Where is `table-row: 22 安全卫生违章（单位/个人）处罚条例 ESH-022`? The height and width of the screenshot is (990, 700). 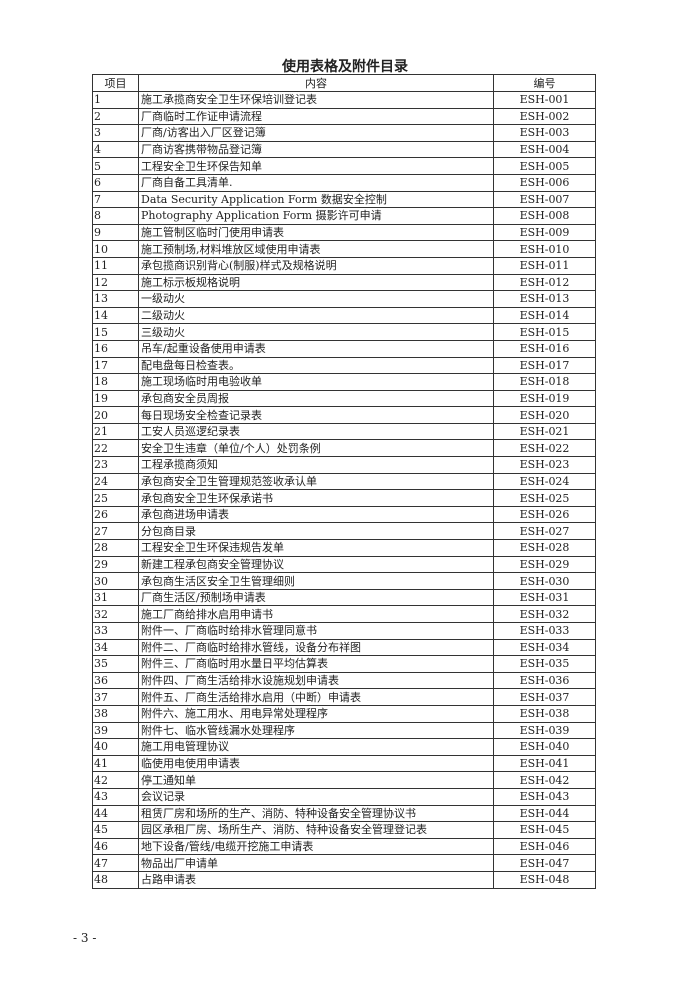
table-row: 22 安全卫生违章（单位/个人）处罚条例 ESH-022 is located at coordinates (344, 448).